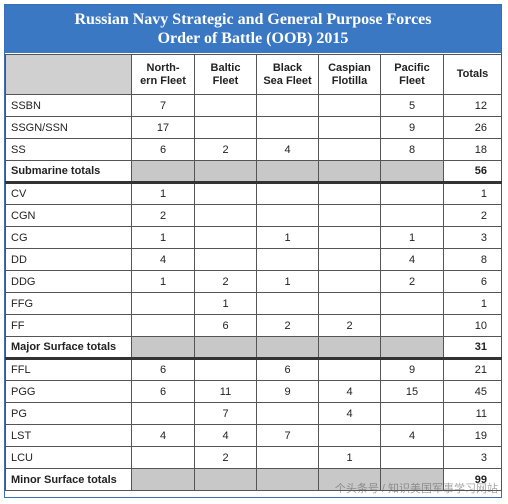  What do you see at coordinates (163, 215) in the screenshot?
I see `cell-northern: 2` at bounding box center [163, 215].